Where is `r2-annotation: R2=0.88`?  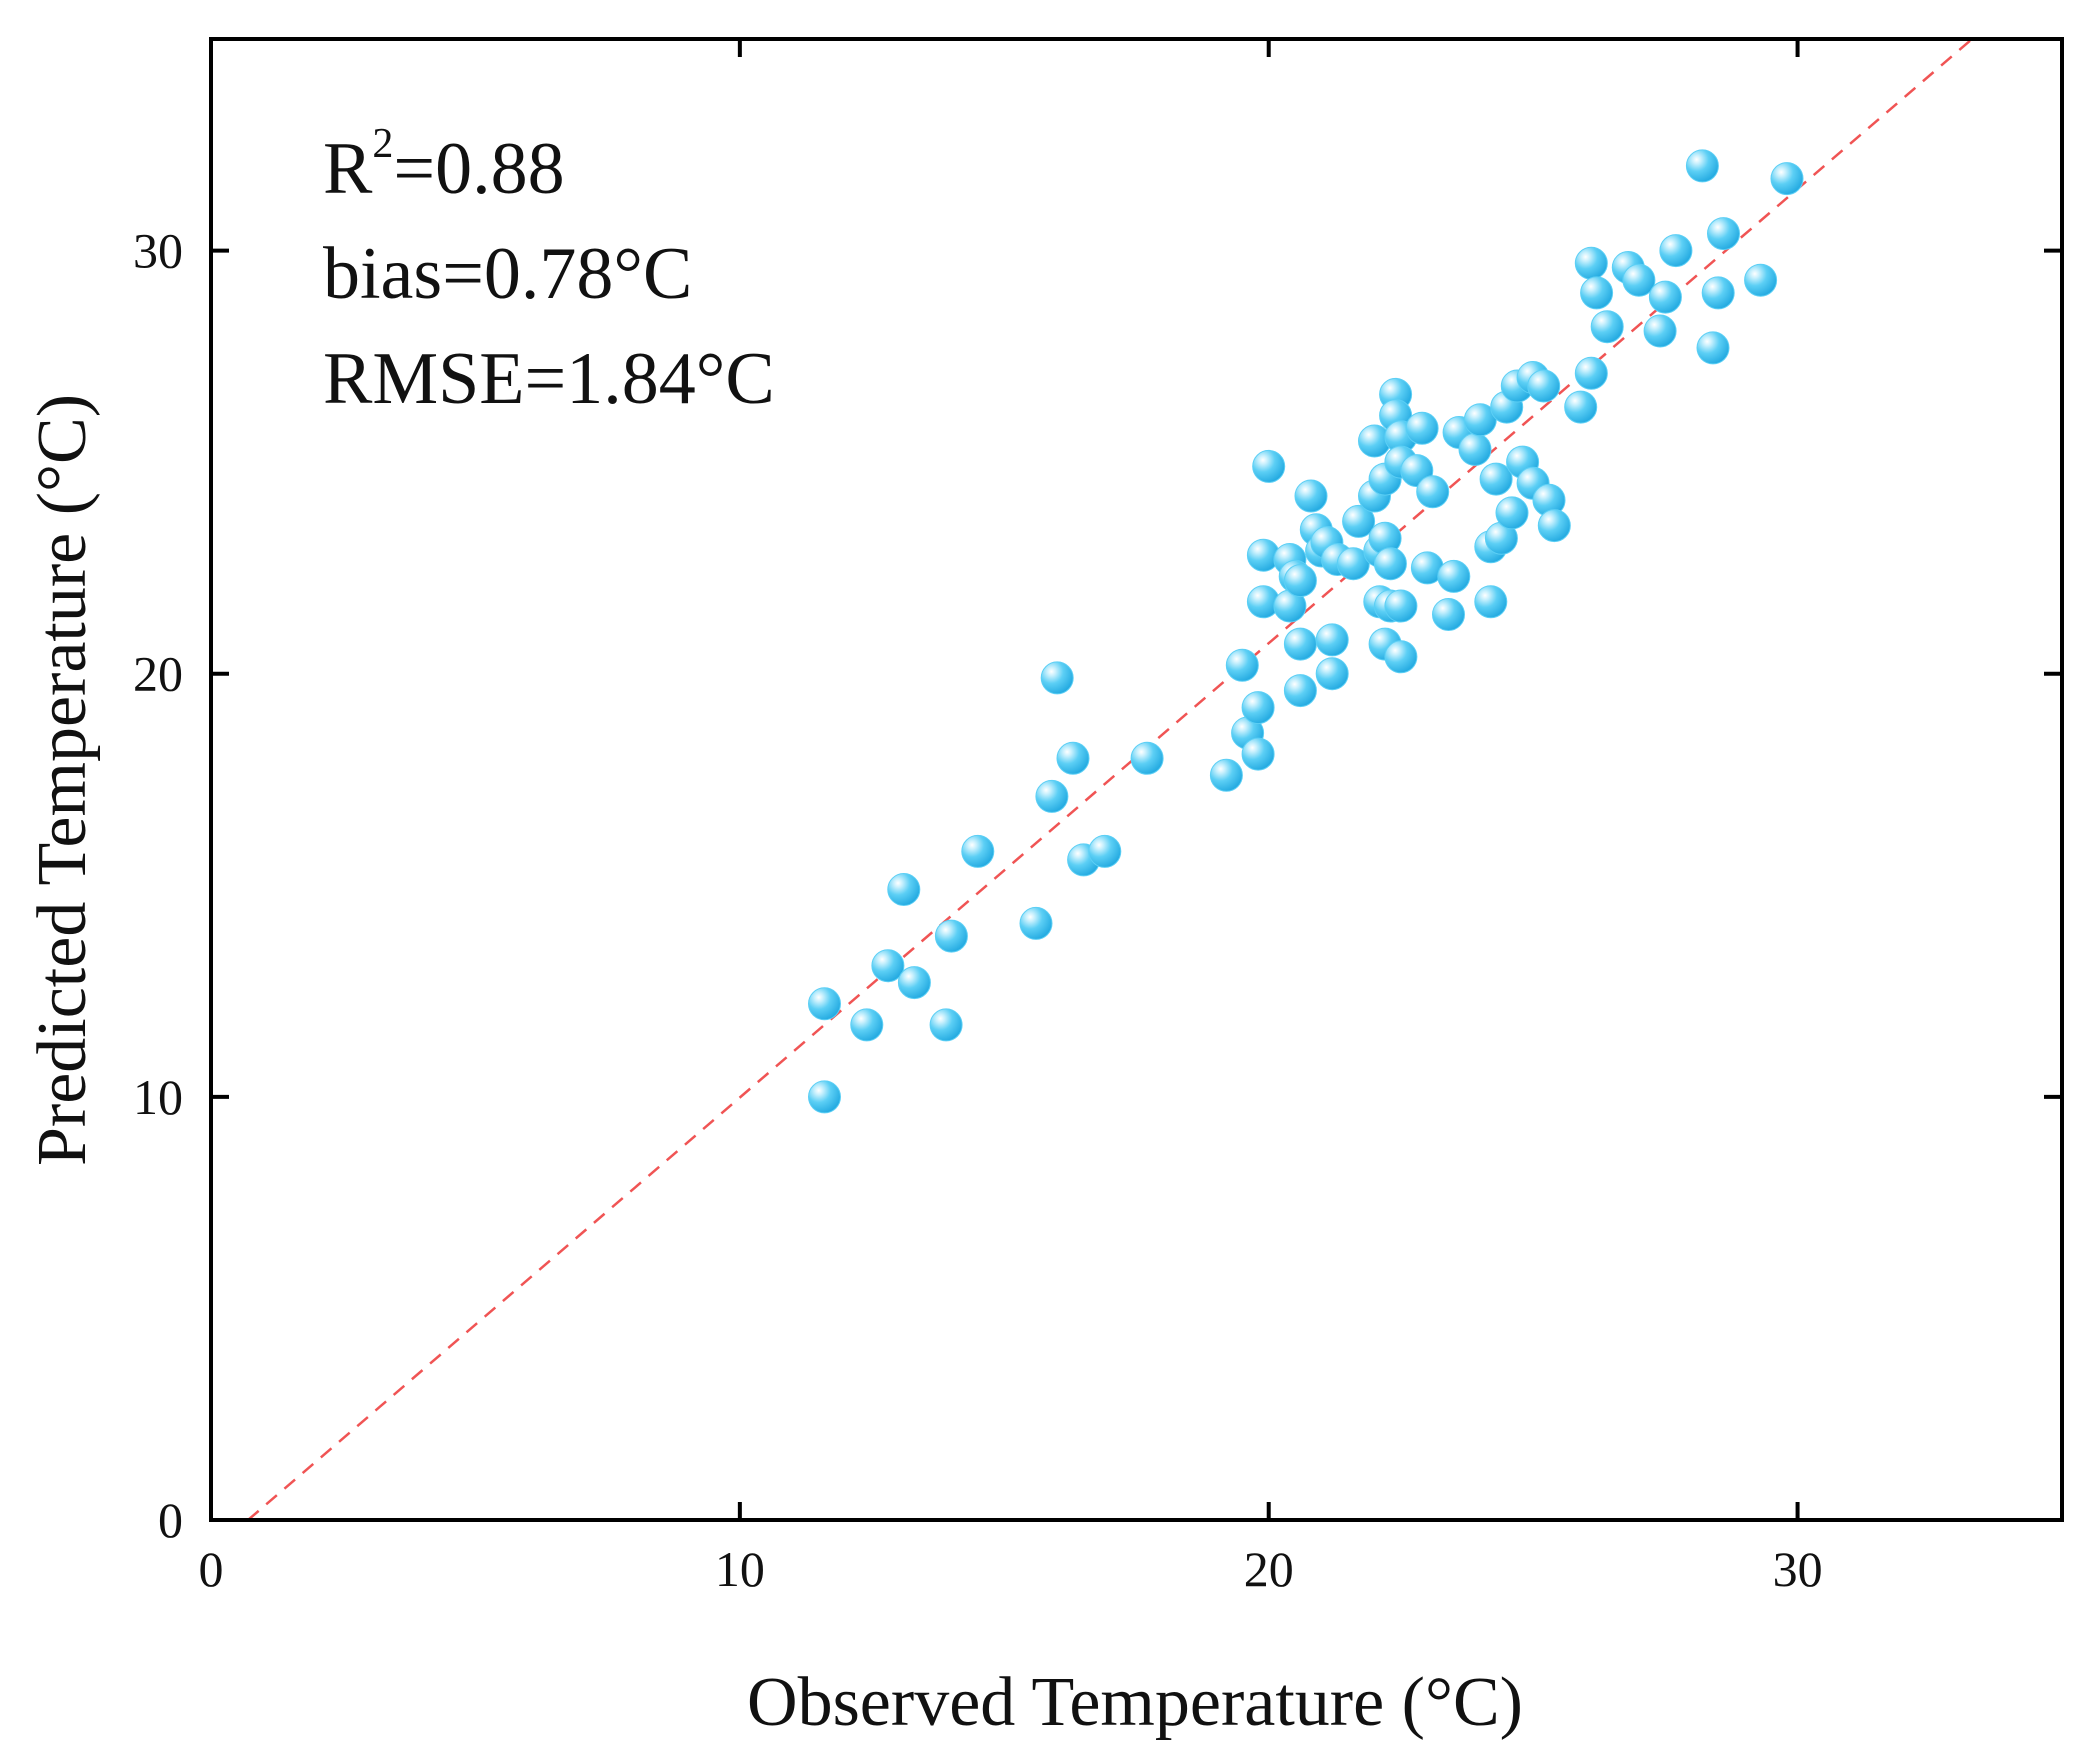 r2-annotation: R2=0.88 is located at coordinates (444, 165).